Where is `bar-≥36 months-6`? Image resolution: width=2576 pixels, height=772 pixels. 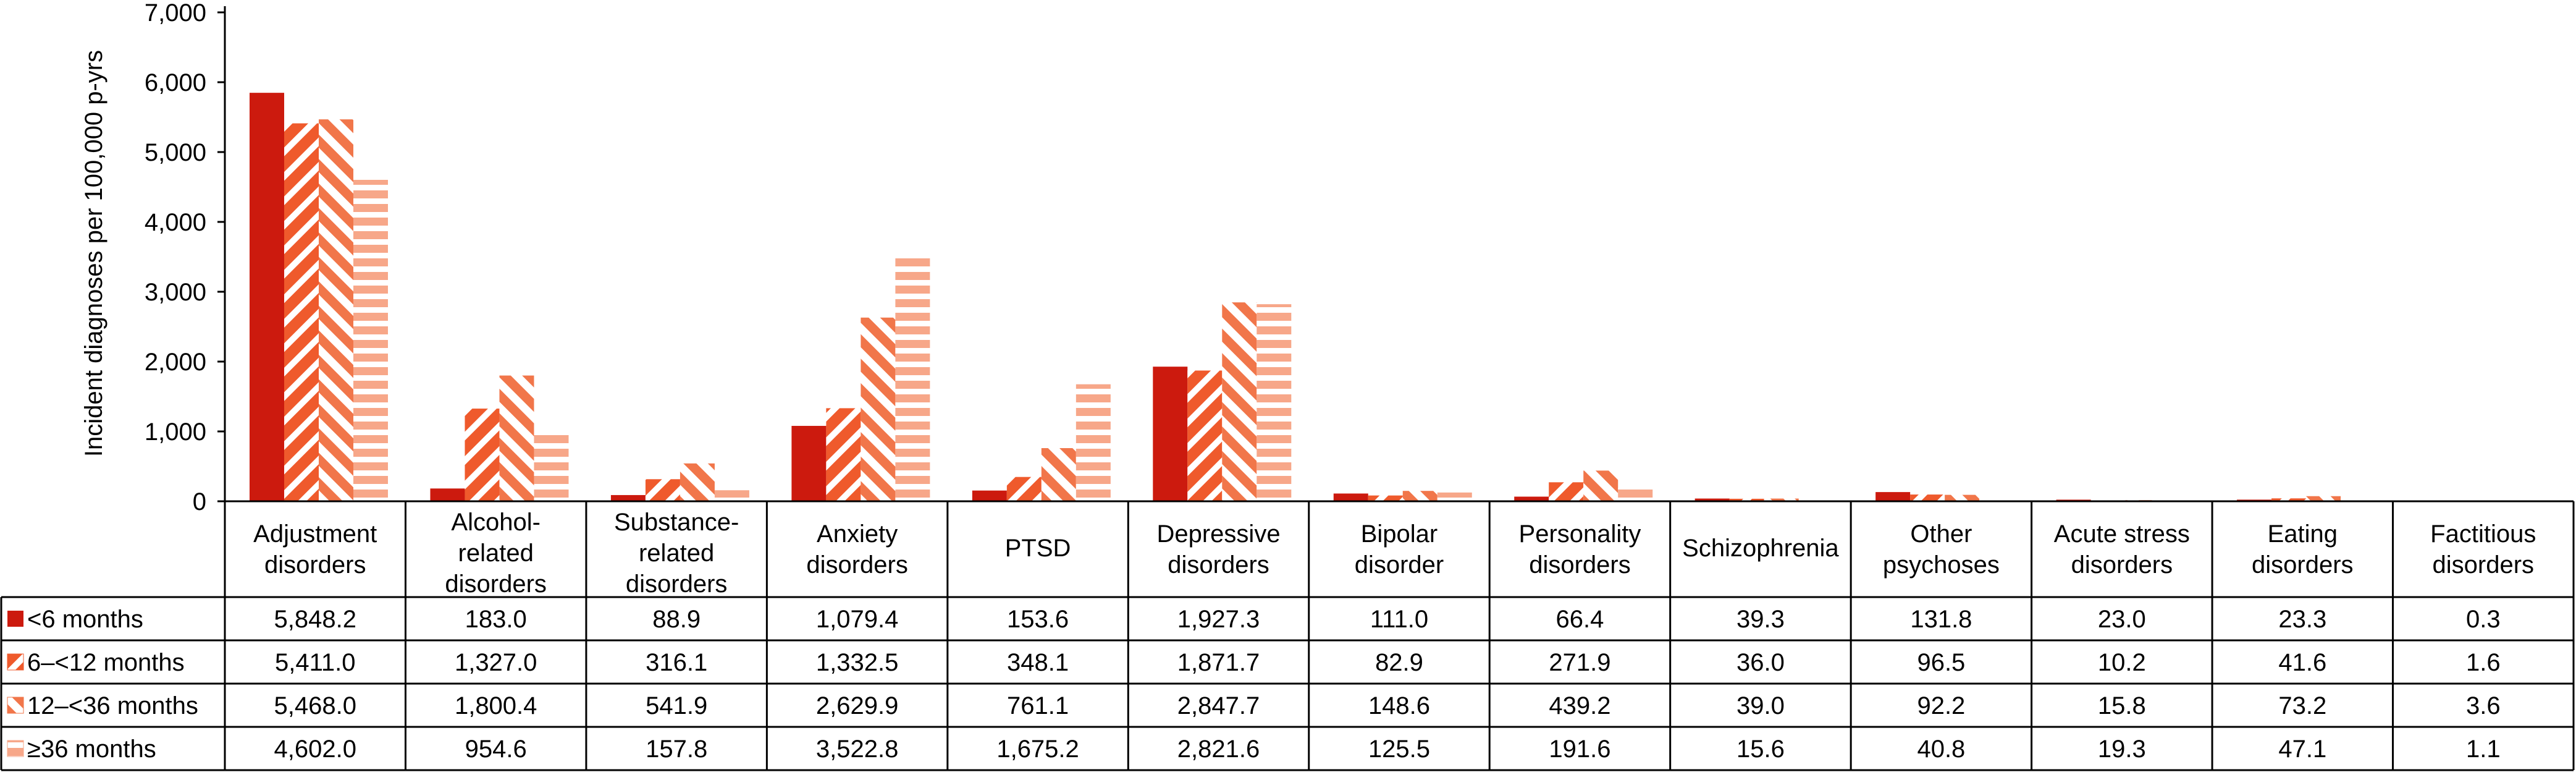 bar-≥36 months-6 is located at coordinates (1454, 496).